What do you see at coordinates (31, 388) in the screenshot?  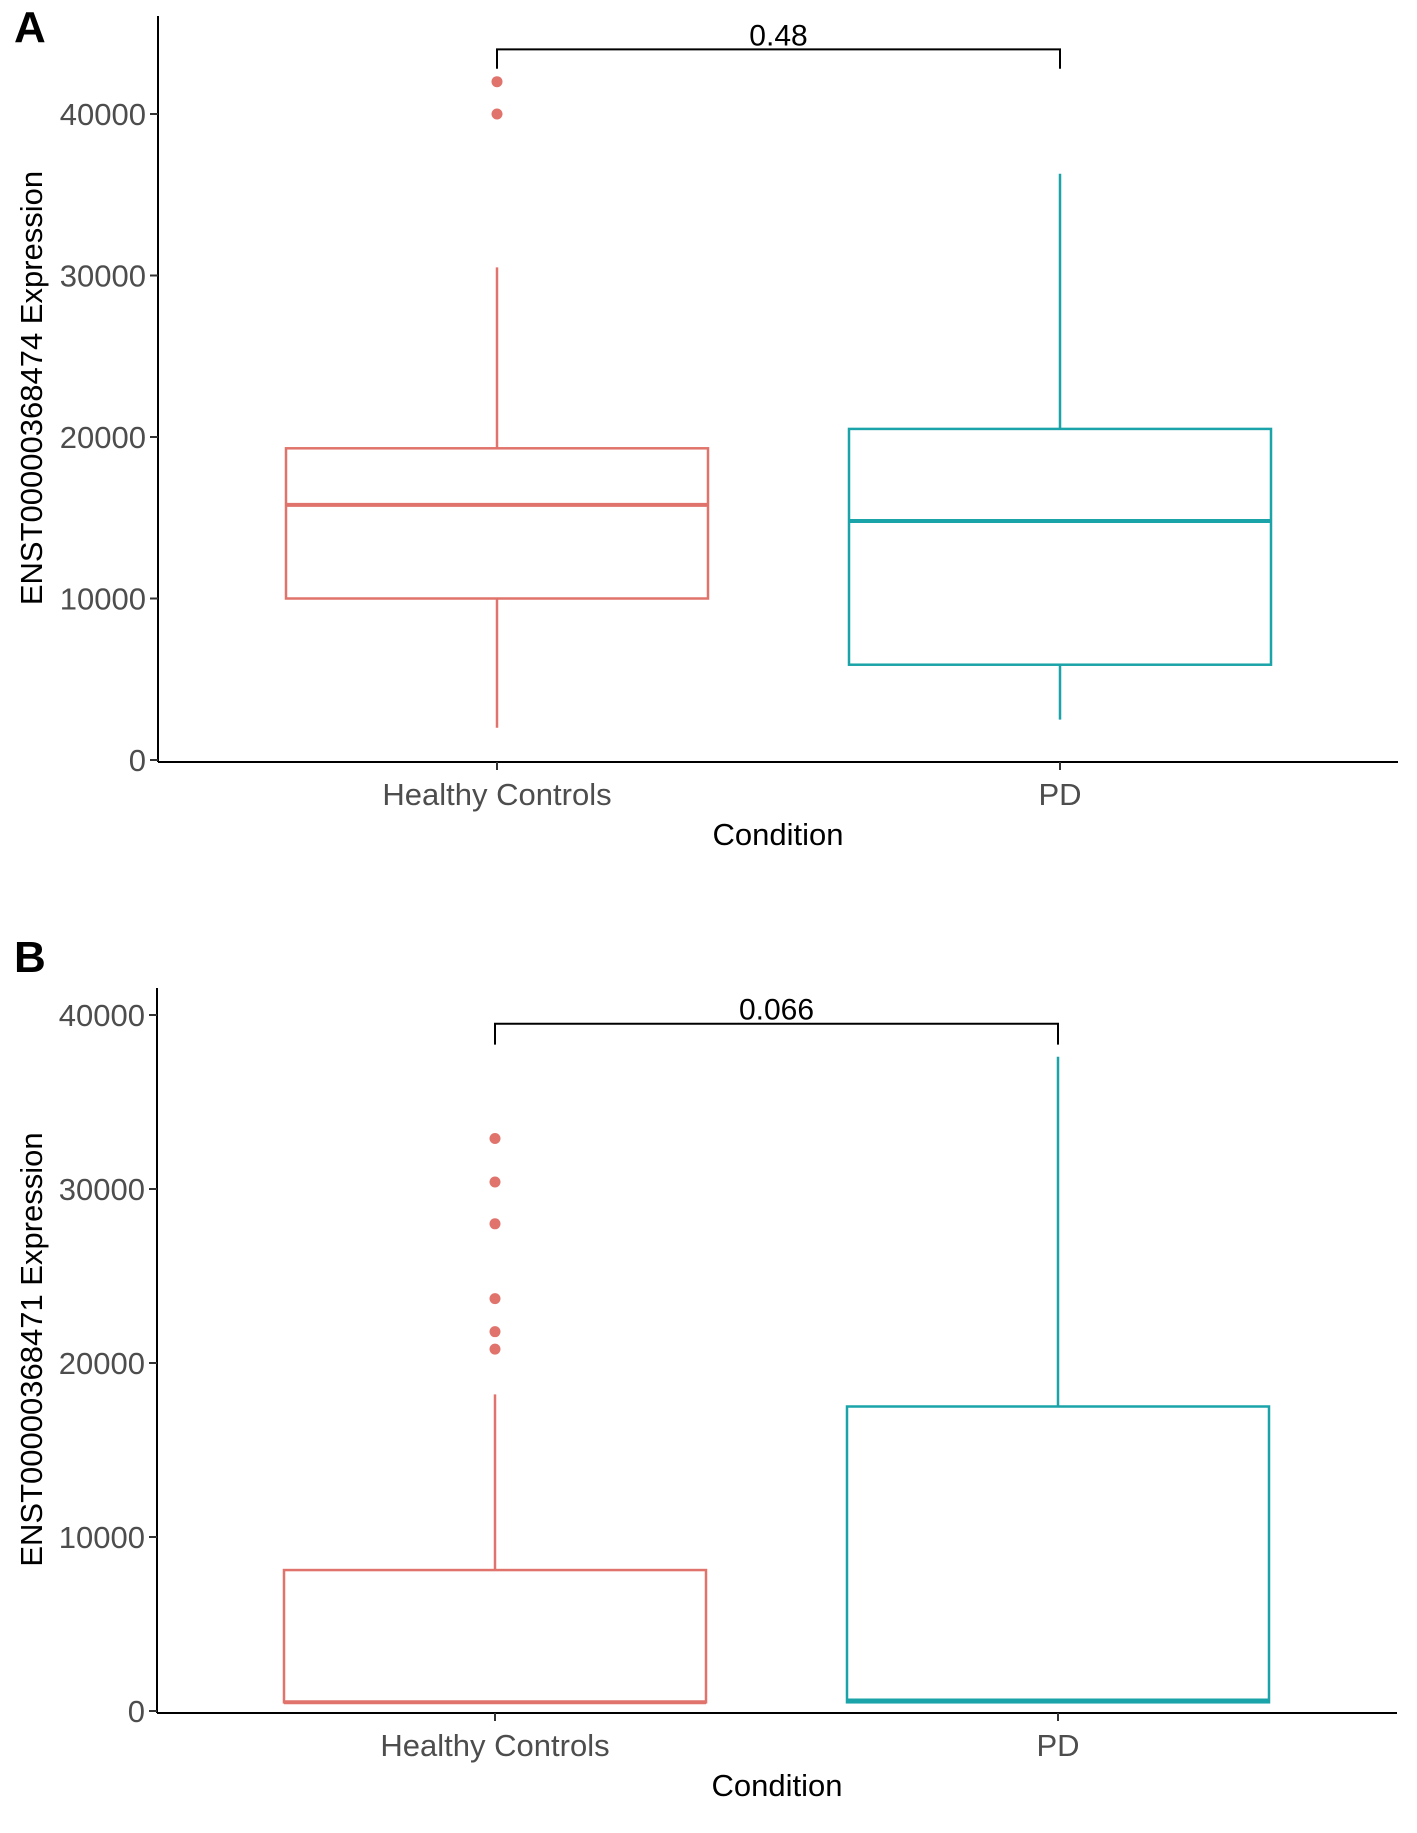 I see `y-axis-title: ENST00000368474 Expression` at bounding box center [31, 388].